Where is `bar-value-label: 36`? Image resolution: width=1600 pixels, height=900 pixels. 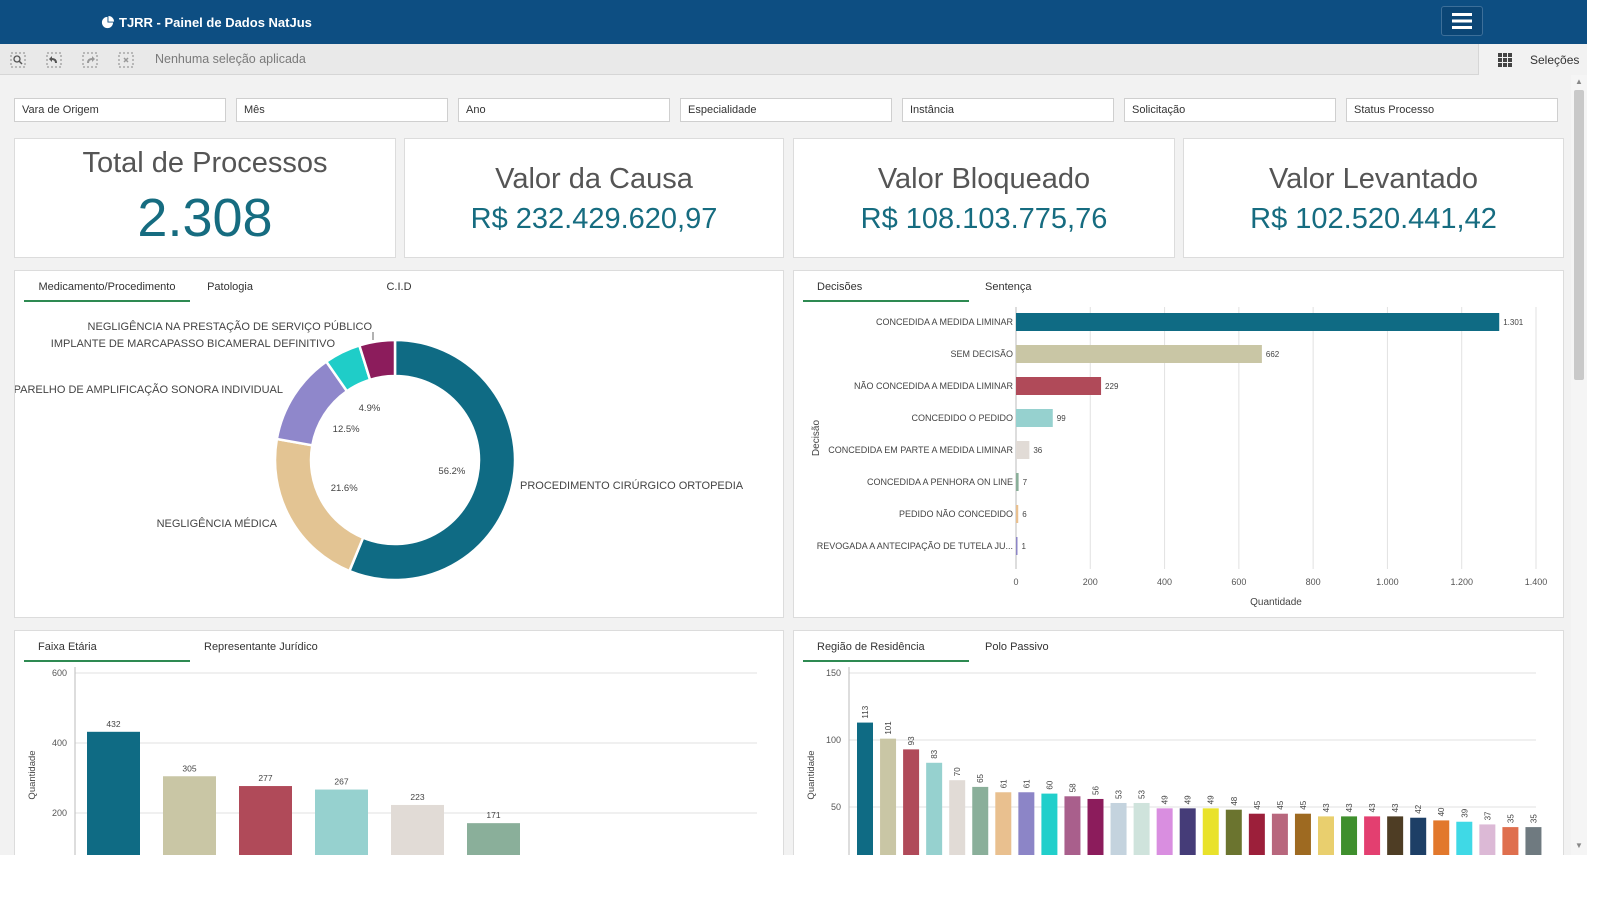
bar-value-label: 36 is located at coordinates (1037, 450).